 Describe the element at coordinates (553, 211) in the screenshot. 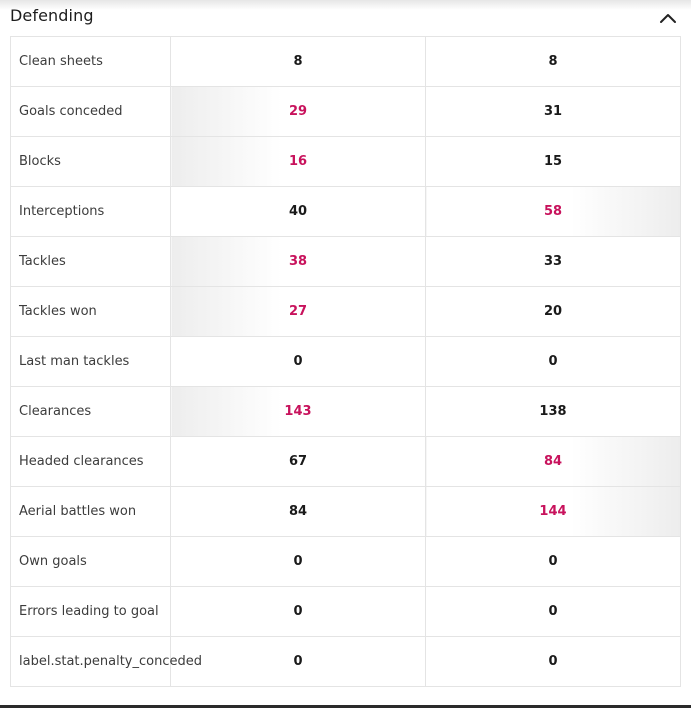

I see `away-value: 58` at that location.